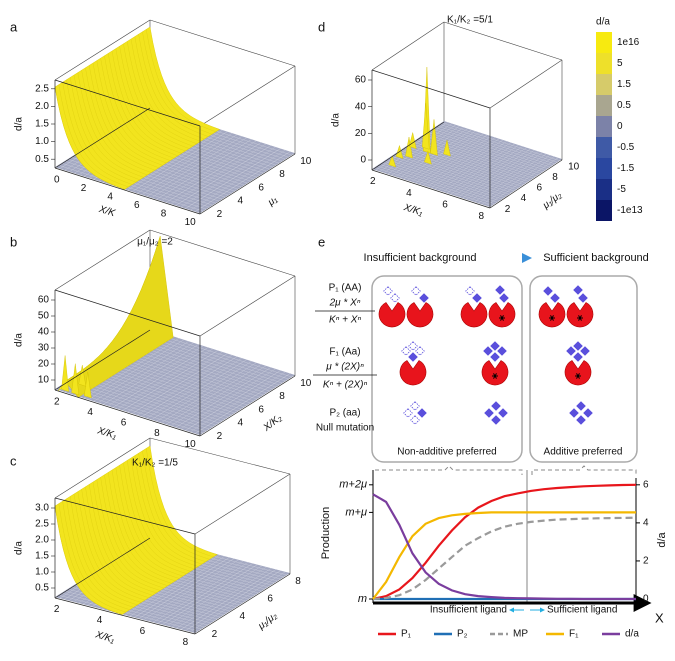 Image resolution: width=675 pixels, height=661 pixels. Describe the element at coordinates (321, 26) in the screenshot. I see `panel-label: d` at that location.